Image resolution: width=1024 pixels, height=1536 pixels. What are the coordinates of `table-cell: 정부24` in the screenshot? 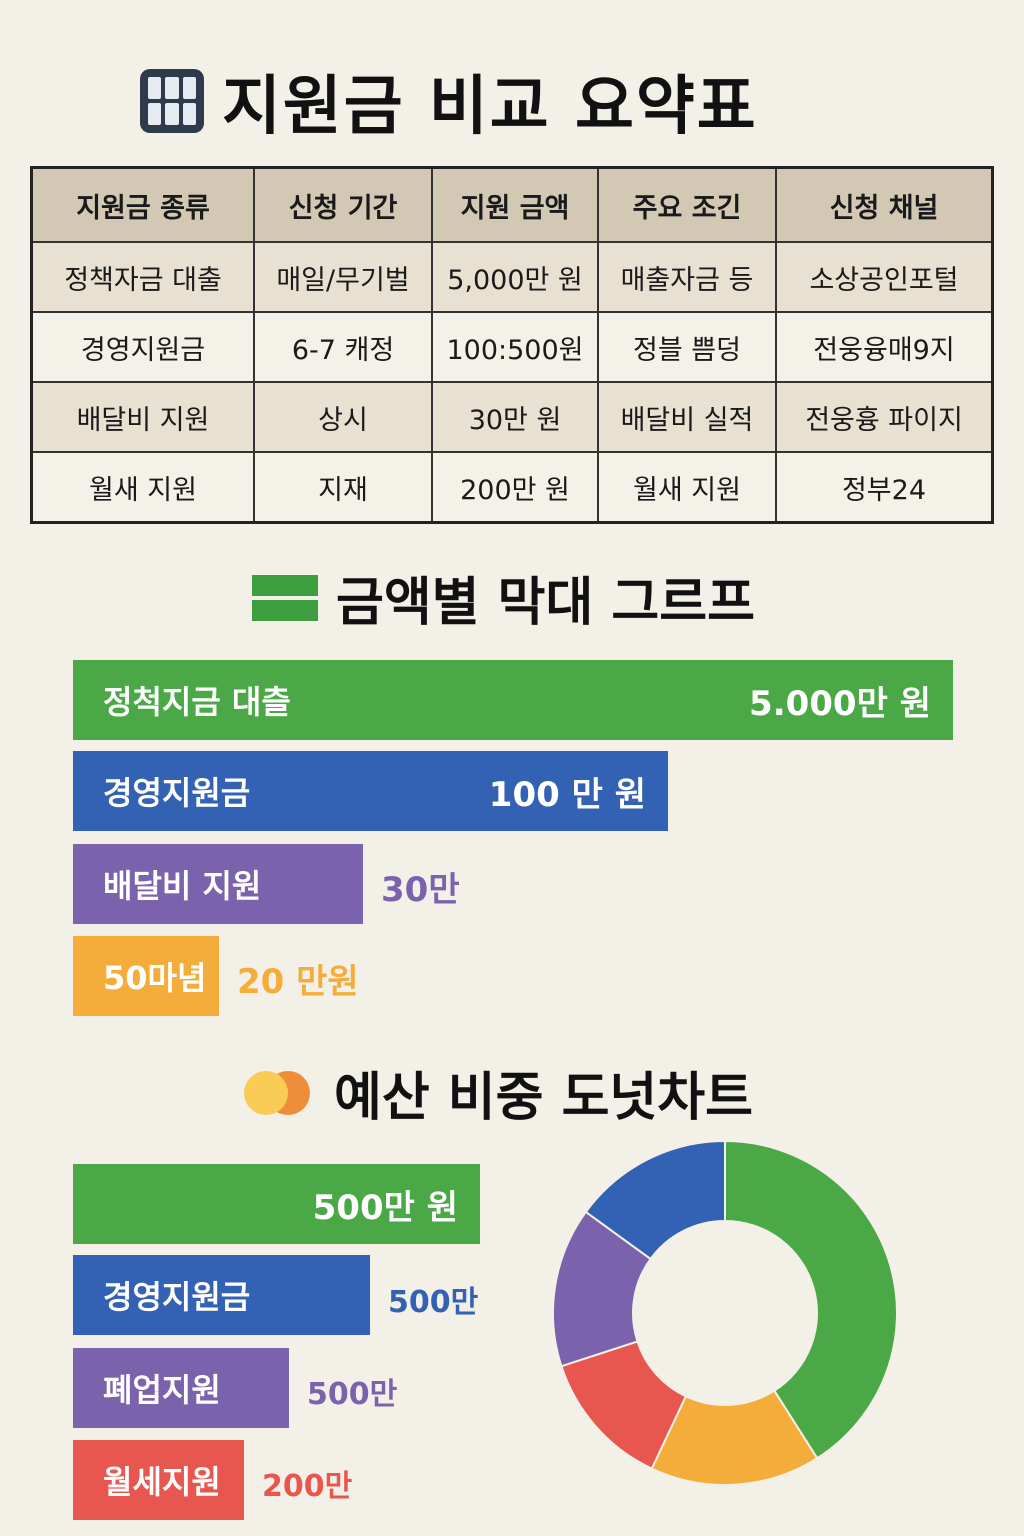 It's located at (884, 487).